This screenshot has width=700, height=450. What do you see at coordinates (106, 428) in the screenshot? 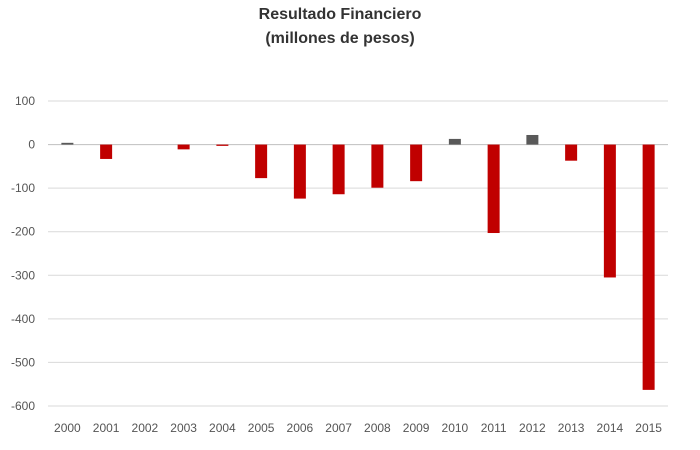
I see `x-tick-label: 2001` at bounding box center [106, 428].